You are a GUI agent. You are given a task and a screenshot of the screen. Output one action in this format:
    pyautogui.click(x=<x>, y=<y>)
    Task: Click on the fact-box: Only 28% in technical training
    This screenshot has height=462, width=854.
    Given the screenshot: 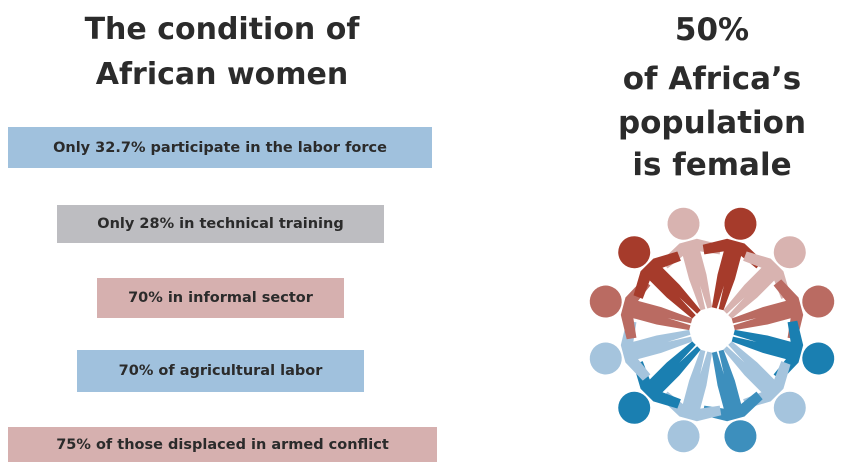 What is the action you would take?
    pyautogui.click(x=220, y=224)
    